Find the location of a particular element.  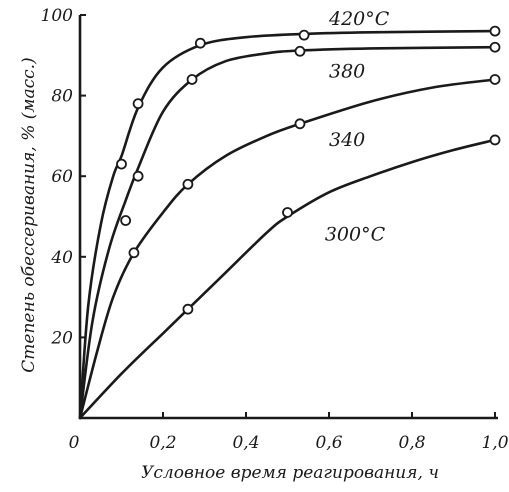

x-axis-title: Условное время реагирования, ч is located at coordinates (290, 473).